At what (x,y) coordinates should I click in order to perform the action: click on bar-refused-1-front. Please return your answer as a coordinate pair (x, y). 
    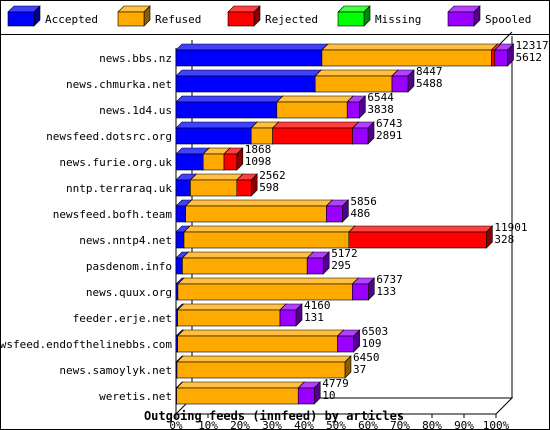
    Looking at the image, I should click on (353, 84).